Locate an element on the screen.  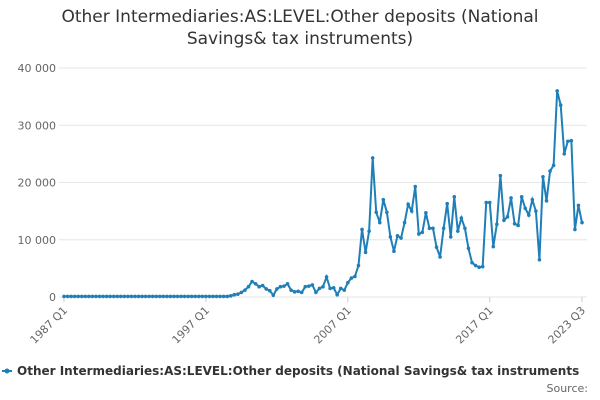
y-tick-label: 10 000 is located at coordinates (37, 240).